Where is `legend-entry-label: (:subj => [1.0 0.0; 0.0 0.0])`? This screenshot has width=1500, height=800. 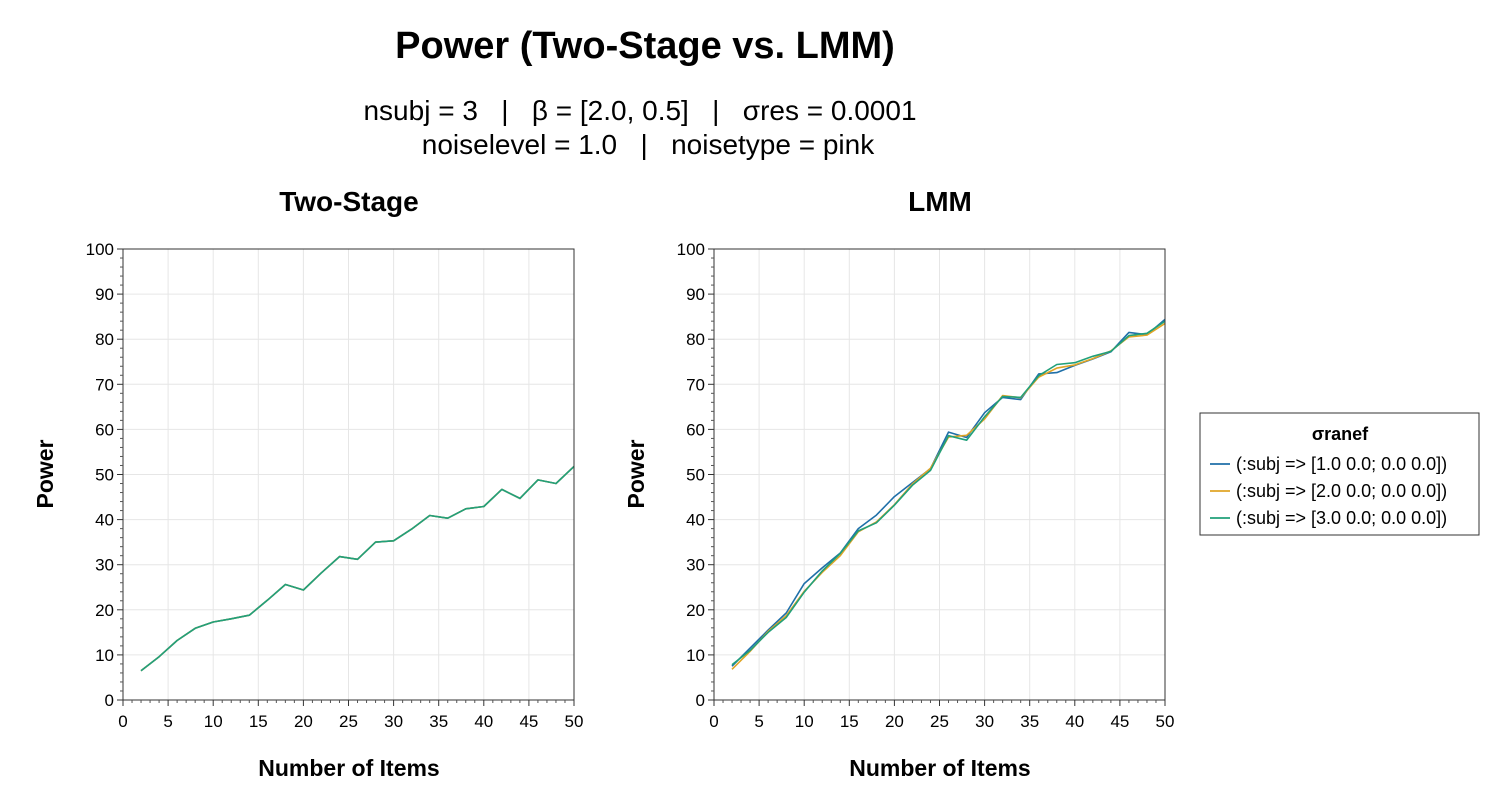
legend-entry-label: (:subj => [1.0 0.0; 0.0 0.0]) is located at coordinates (1341, 464).